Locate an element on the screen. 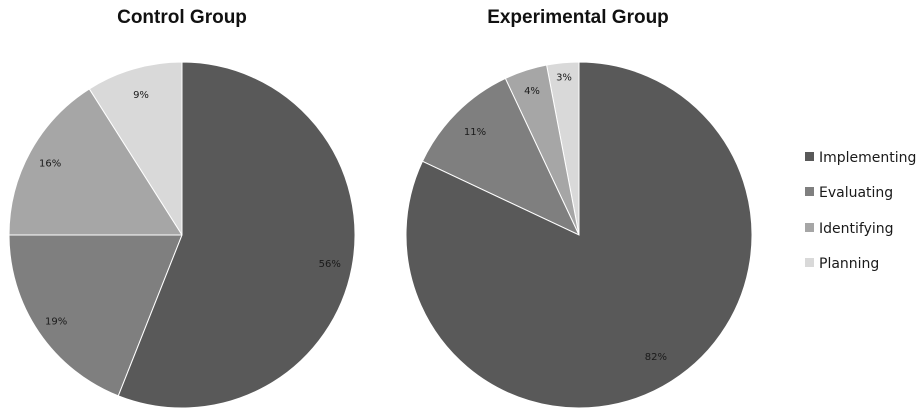 Image resolution: width=921 pixels, height=408 pixels. legend-swatch-identifying is located at coordinates (809, 227).